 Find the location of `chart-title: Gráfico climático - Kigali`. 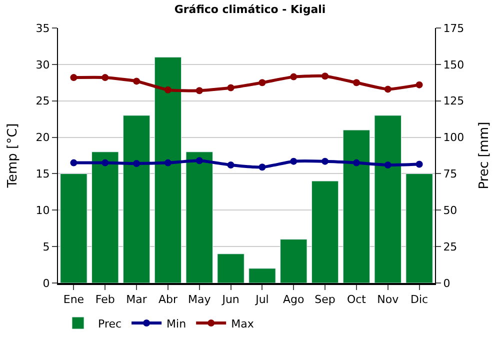

chart-title: Gráfico climático - Kigali is located at coordinates (250, 9).